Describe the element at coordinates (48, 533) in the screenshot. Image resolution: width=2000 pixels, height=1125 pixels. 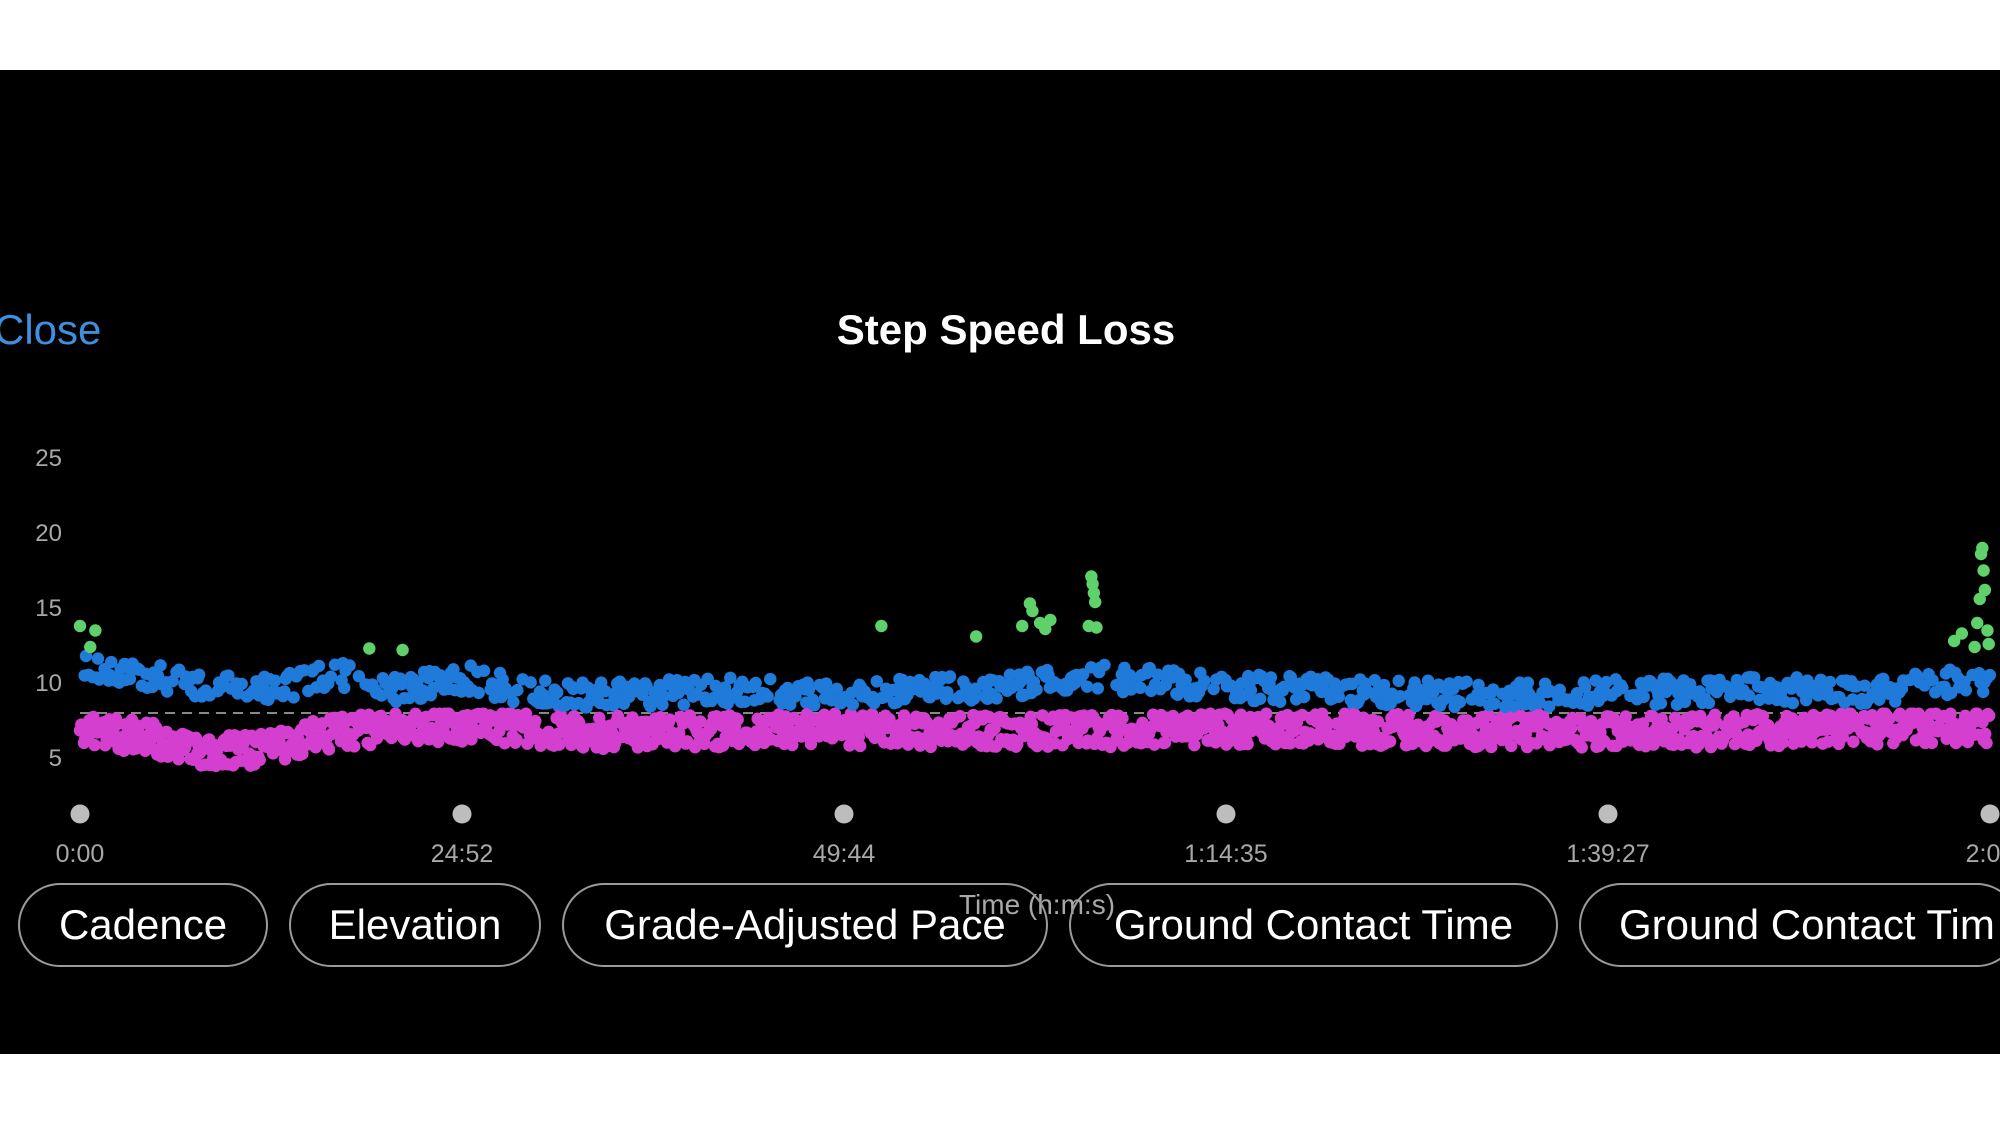
I see `y-tick-label: 20` at that location.